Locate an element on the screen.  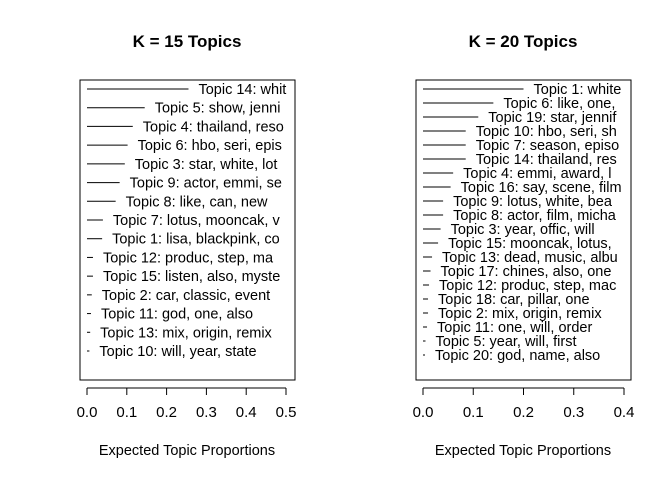
topic-label: Topic 10: will, year, state is located at coordinates (177, 352).